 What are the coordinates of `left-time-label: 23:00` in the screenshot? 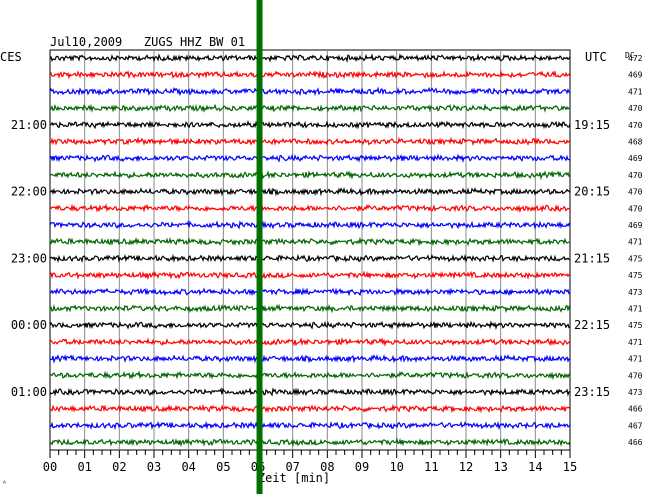 It's located at (29, 258).